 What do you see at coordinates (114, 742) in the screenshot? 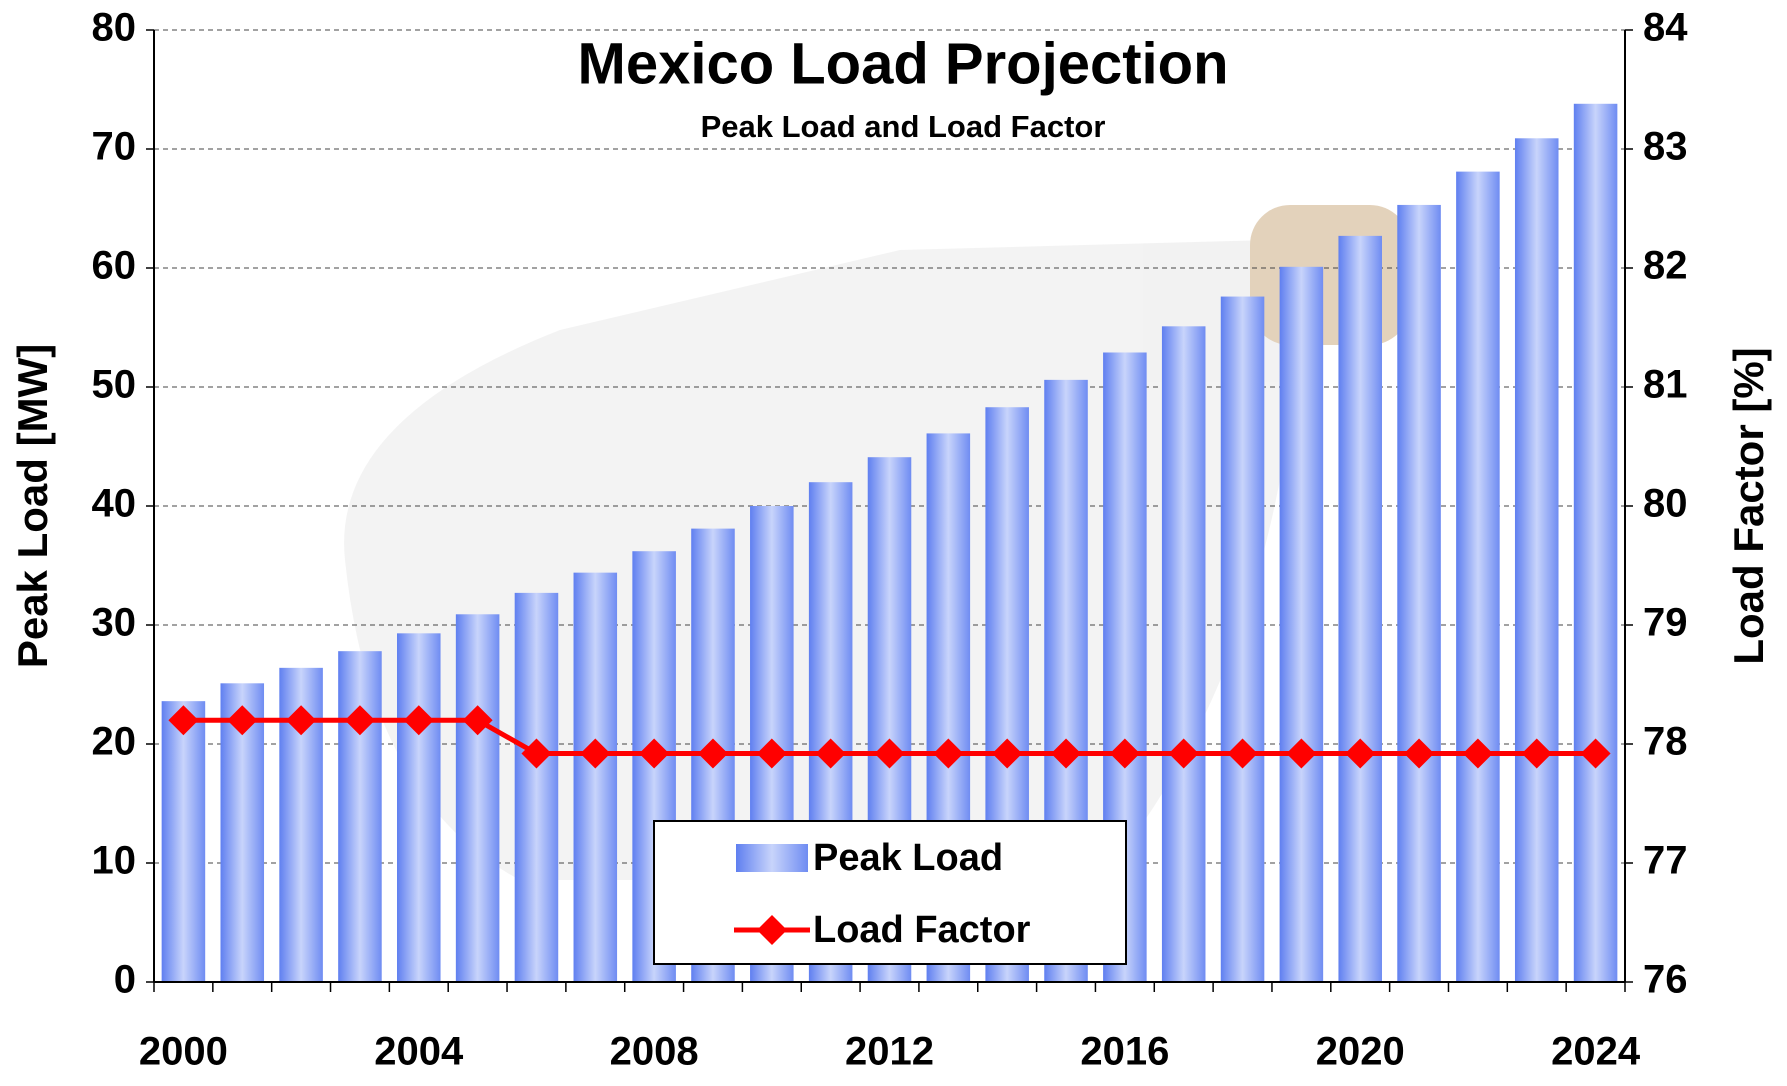
I see `y-tick-label: 20` at bounding box center [114, 742].